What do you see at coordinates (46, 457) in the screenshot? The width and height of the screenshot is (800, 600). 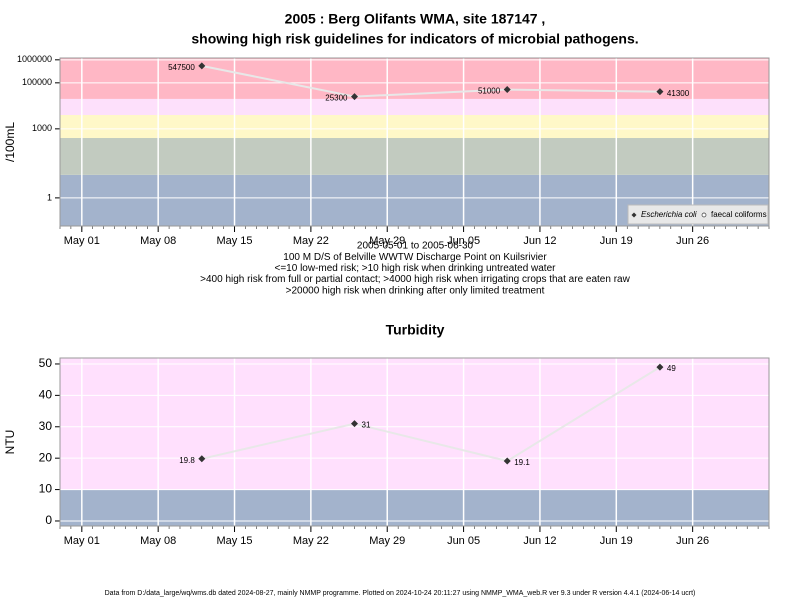 I see `y-tick-label: 20` at bounding box center [46, 457].